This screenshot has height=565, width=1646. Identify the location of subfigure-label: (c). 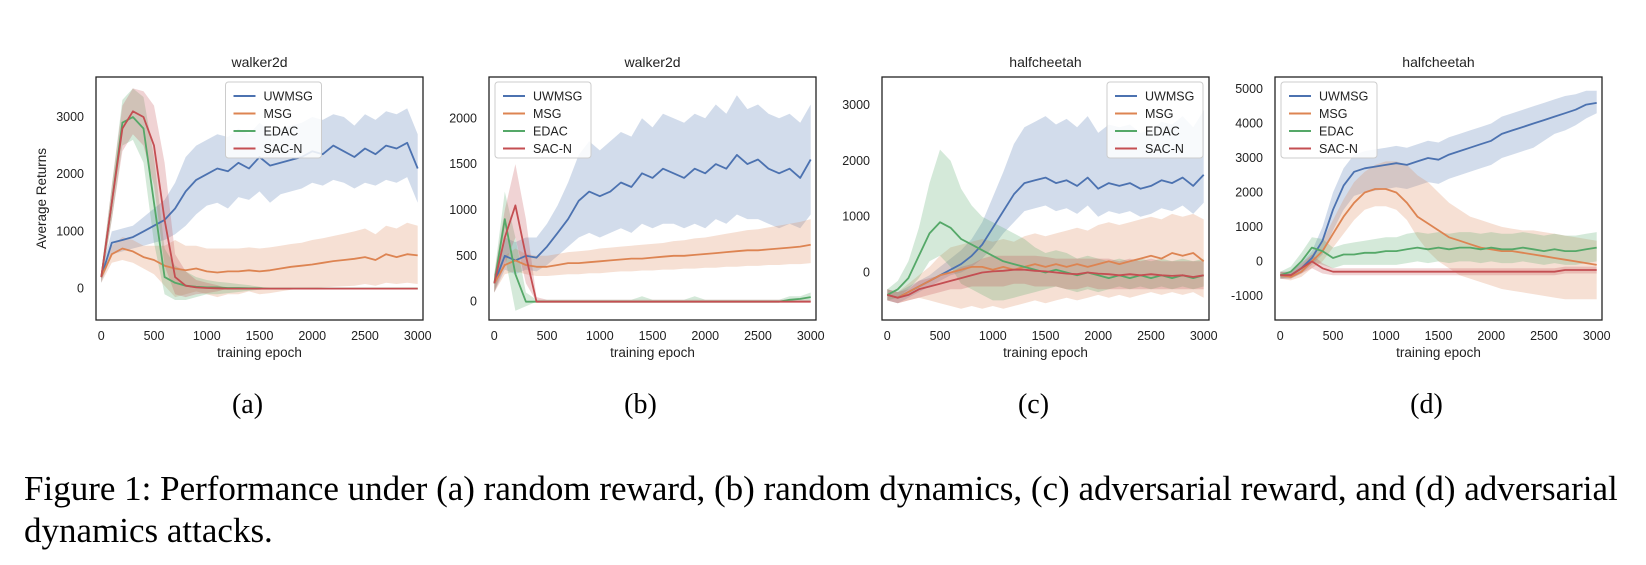
(1033, 404).